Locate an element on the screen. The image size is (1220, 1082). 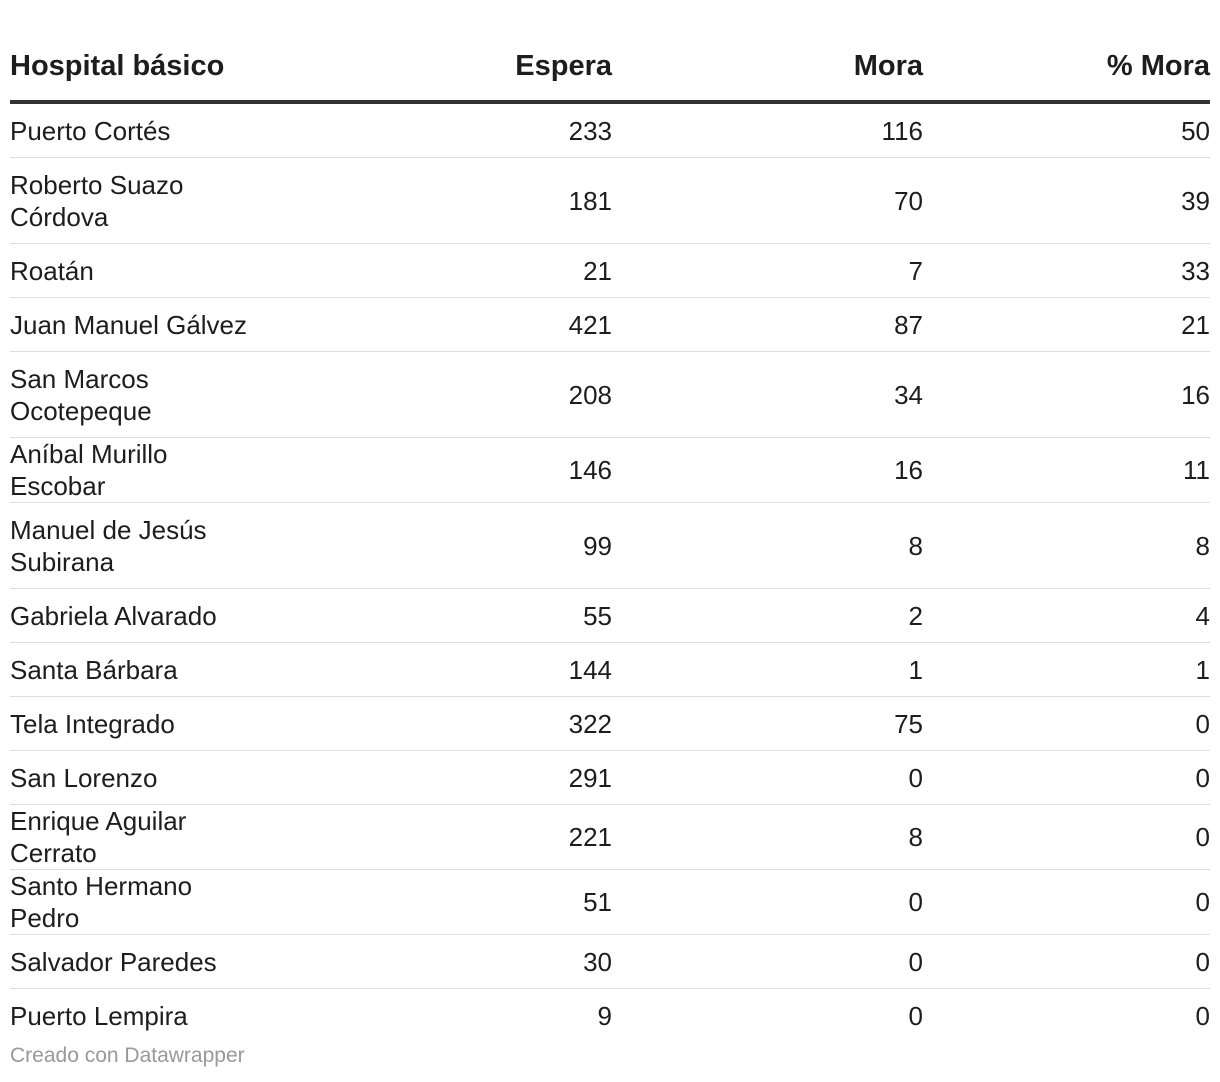
table-row: Puerto Lempira 9 0 0 is located at coordinates (610, 1016).